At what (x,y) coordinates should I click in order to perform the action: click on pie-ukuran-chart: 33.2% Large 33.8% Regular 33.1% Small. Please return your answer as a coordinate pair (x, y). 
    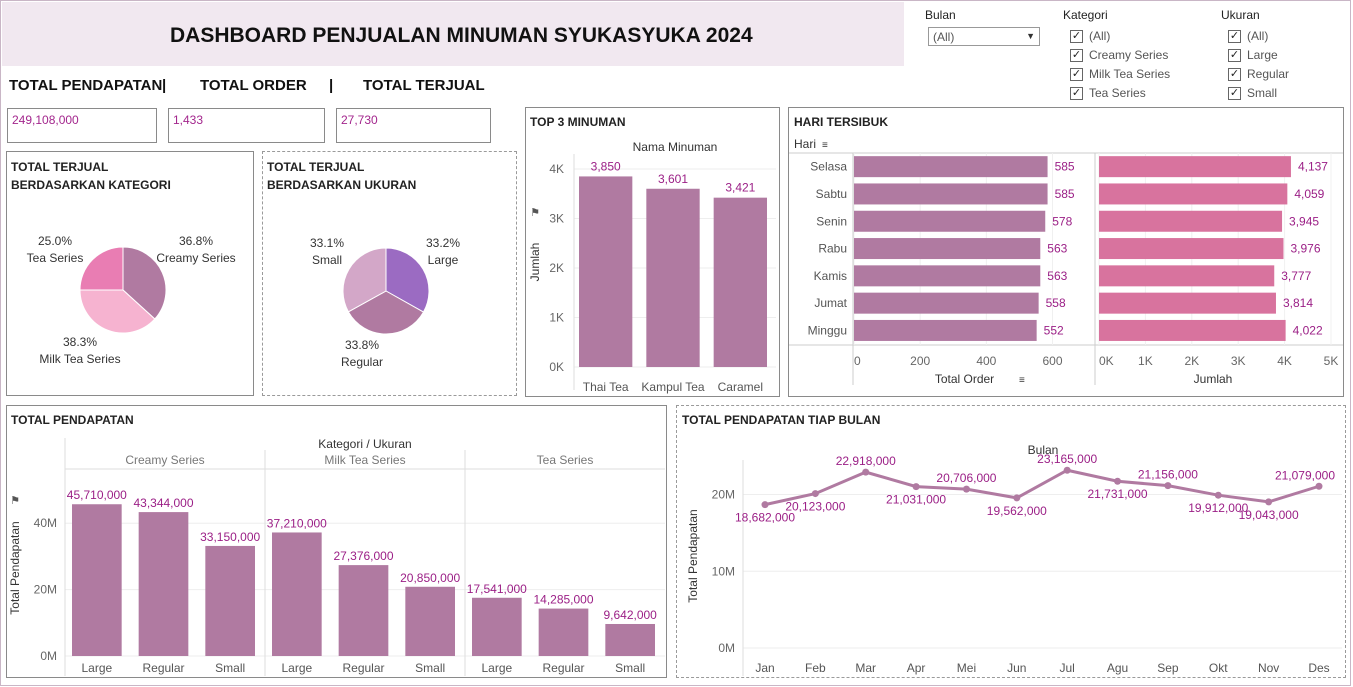
    Looking at the image, I should click on (385, 302).